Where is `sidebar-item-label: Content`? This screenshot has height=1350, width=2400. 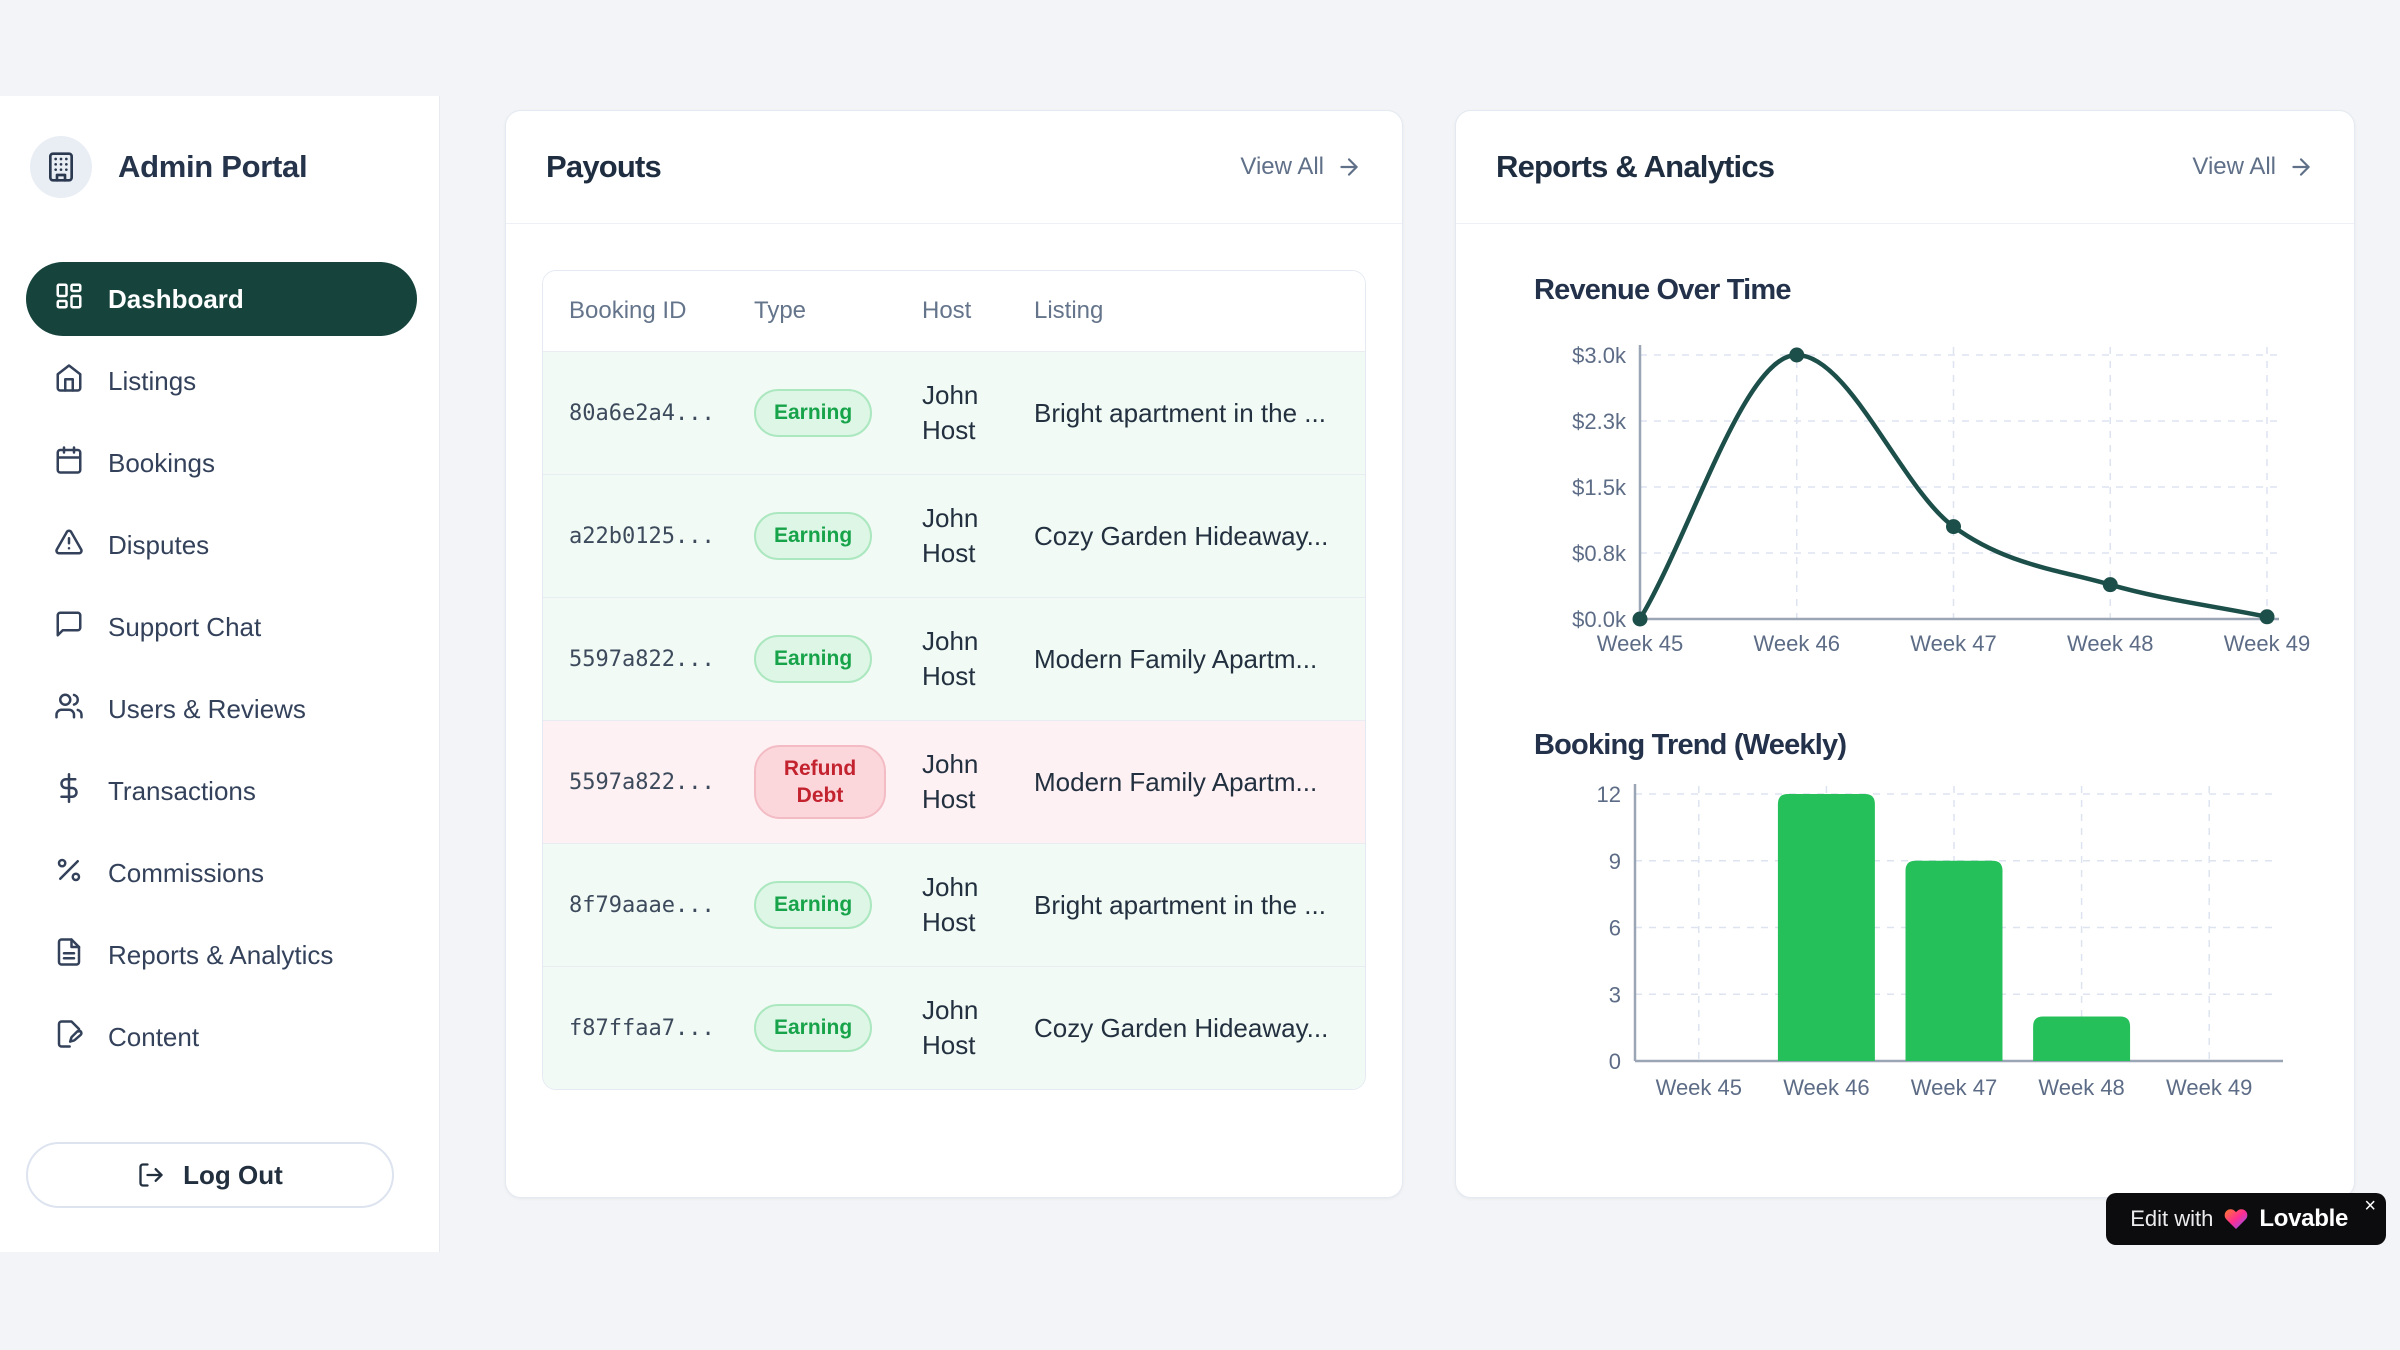 sidebar-item-label: Content is located at coordinates (154, 1036).